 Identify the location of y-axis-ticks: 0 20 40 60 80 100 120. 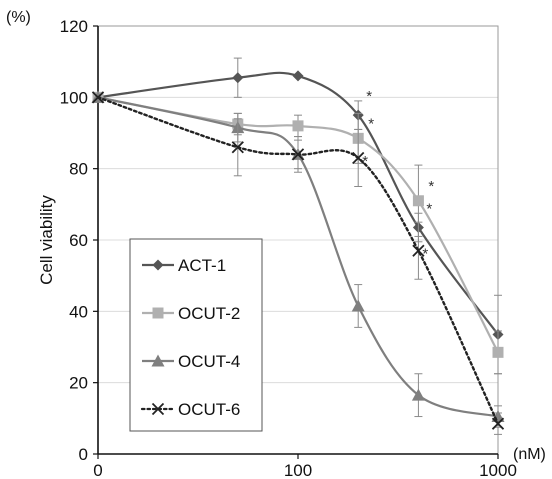
(79, 240).